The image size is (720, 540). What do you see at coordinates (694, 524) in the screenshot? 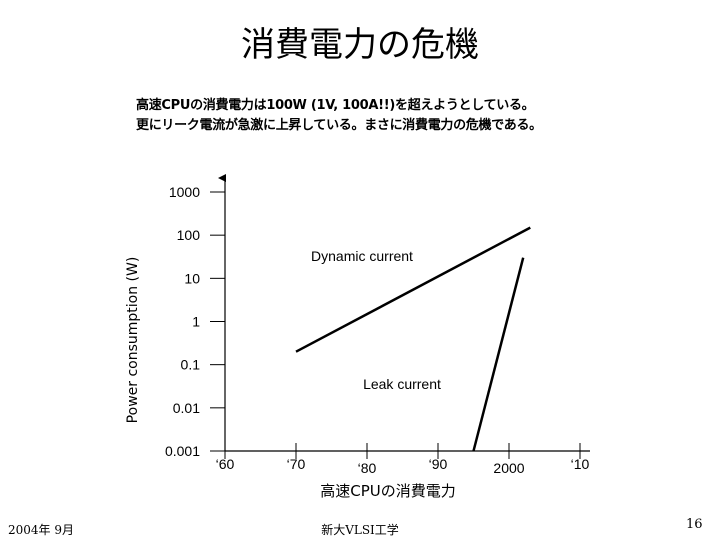
I see `page-number: 16` at bounding box center [694, 524].